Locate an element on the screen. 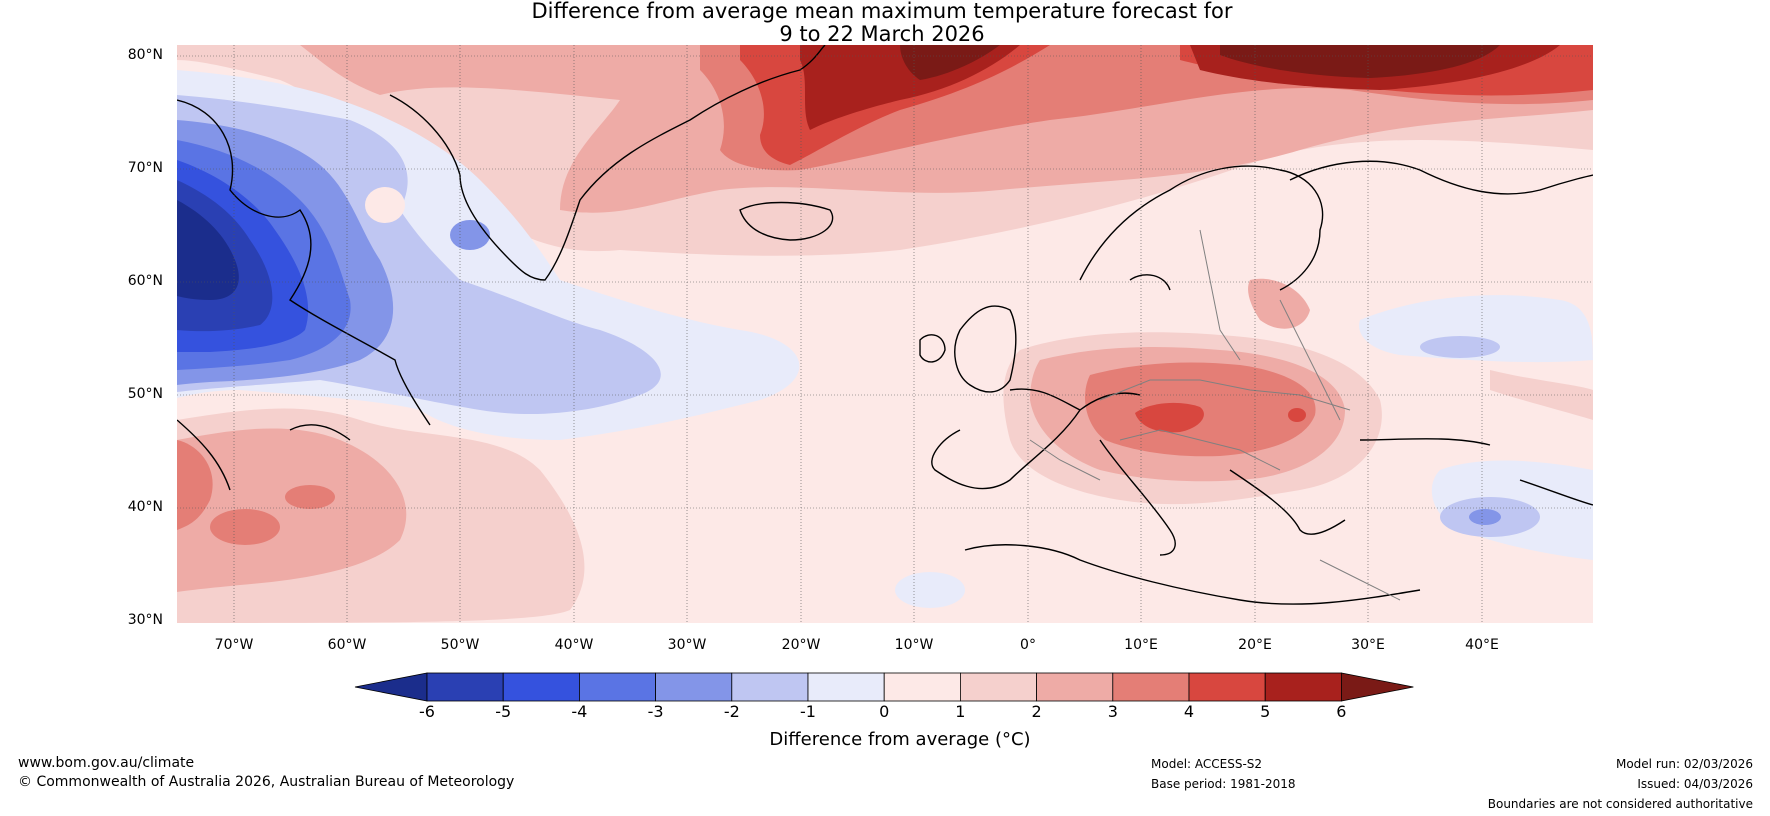 The width and height of the screenshot is (1770, 816). footer-url: www.bom.gov.au/climate is located at coordinates (106, 763).